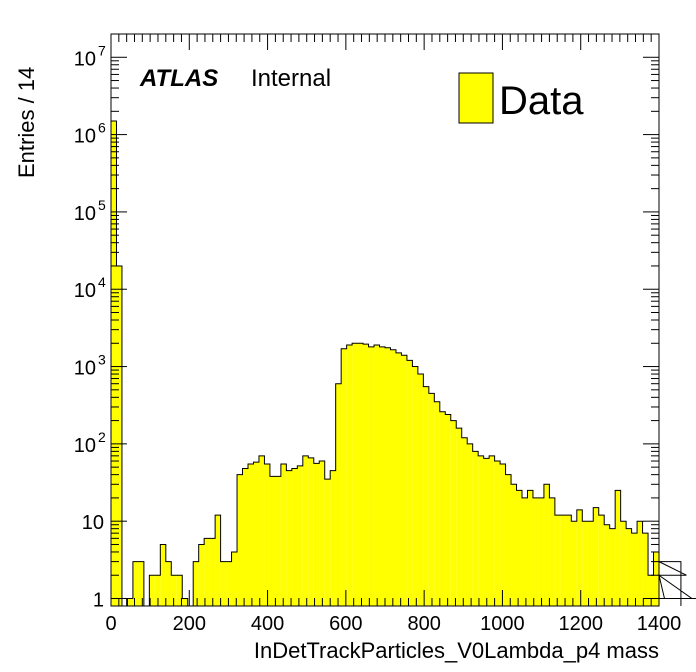  I want to click on y-tick-exponent: 3, so click(102, 360).